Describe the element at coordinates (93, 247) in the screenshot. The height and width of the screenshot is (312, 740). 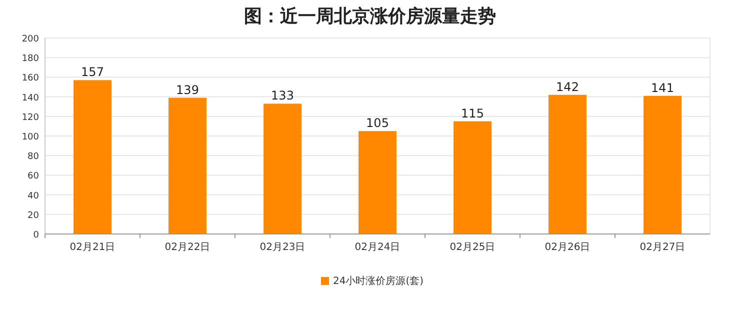
I see `x-tick-label: 02月21日` at that location.